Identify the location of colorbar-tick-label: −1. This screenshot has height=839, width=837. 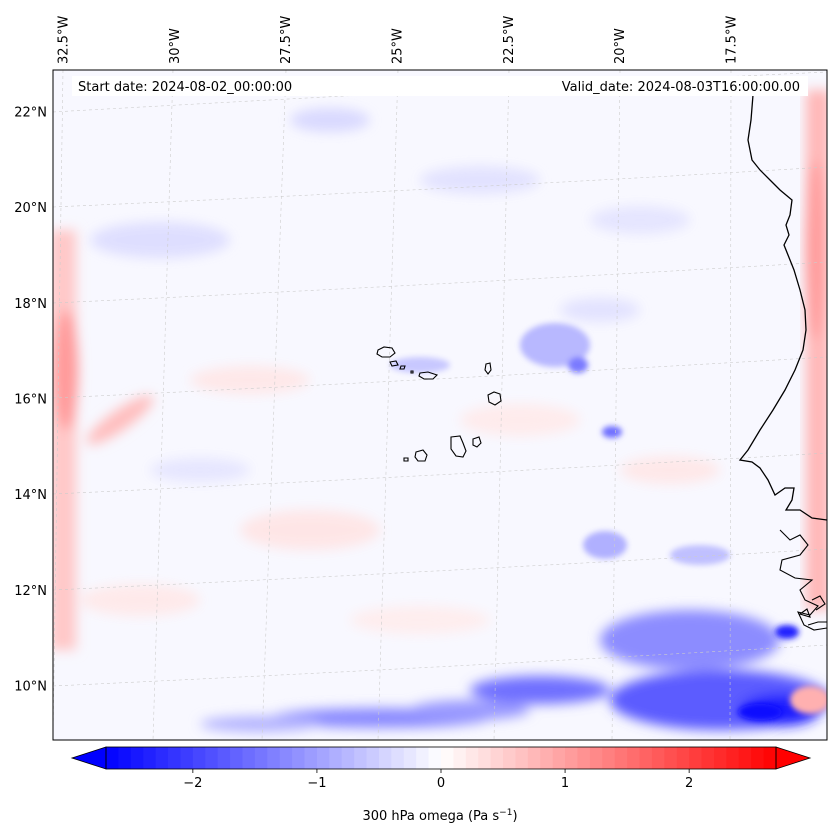
(316, 783).